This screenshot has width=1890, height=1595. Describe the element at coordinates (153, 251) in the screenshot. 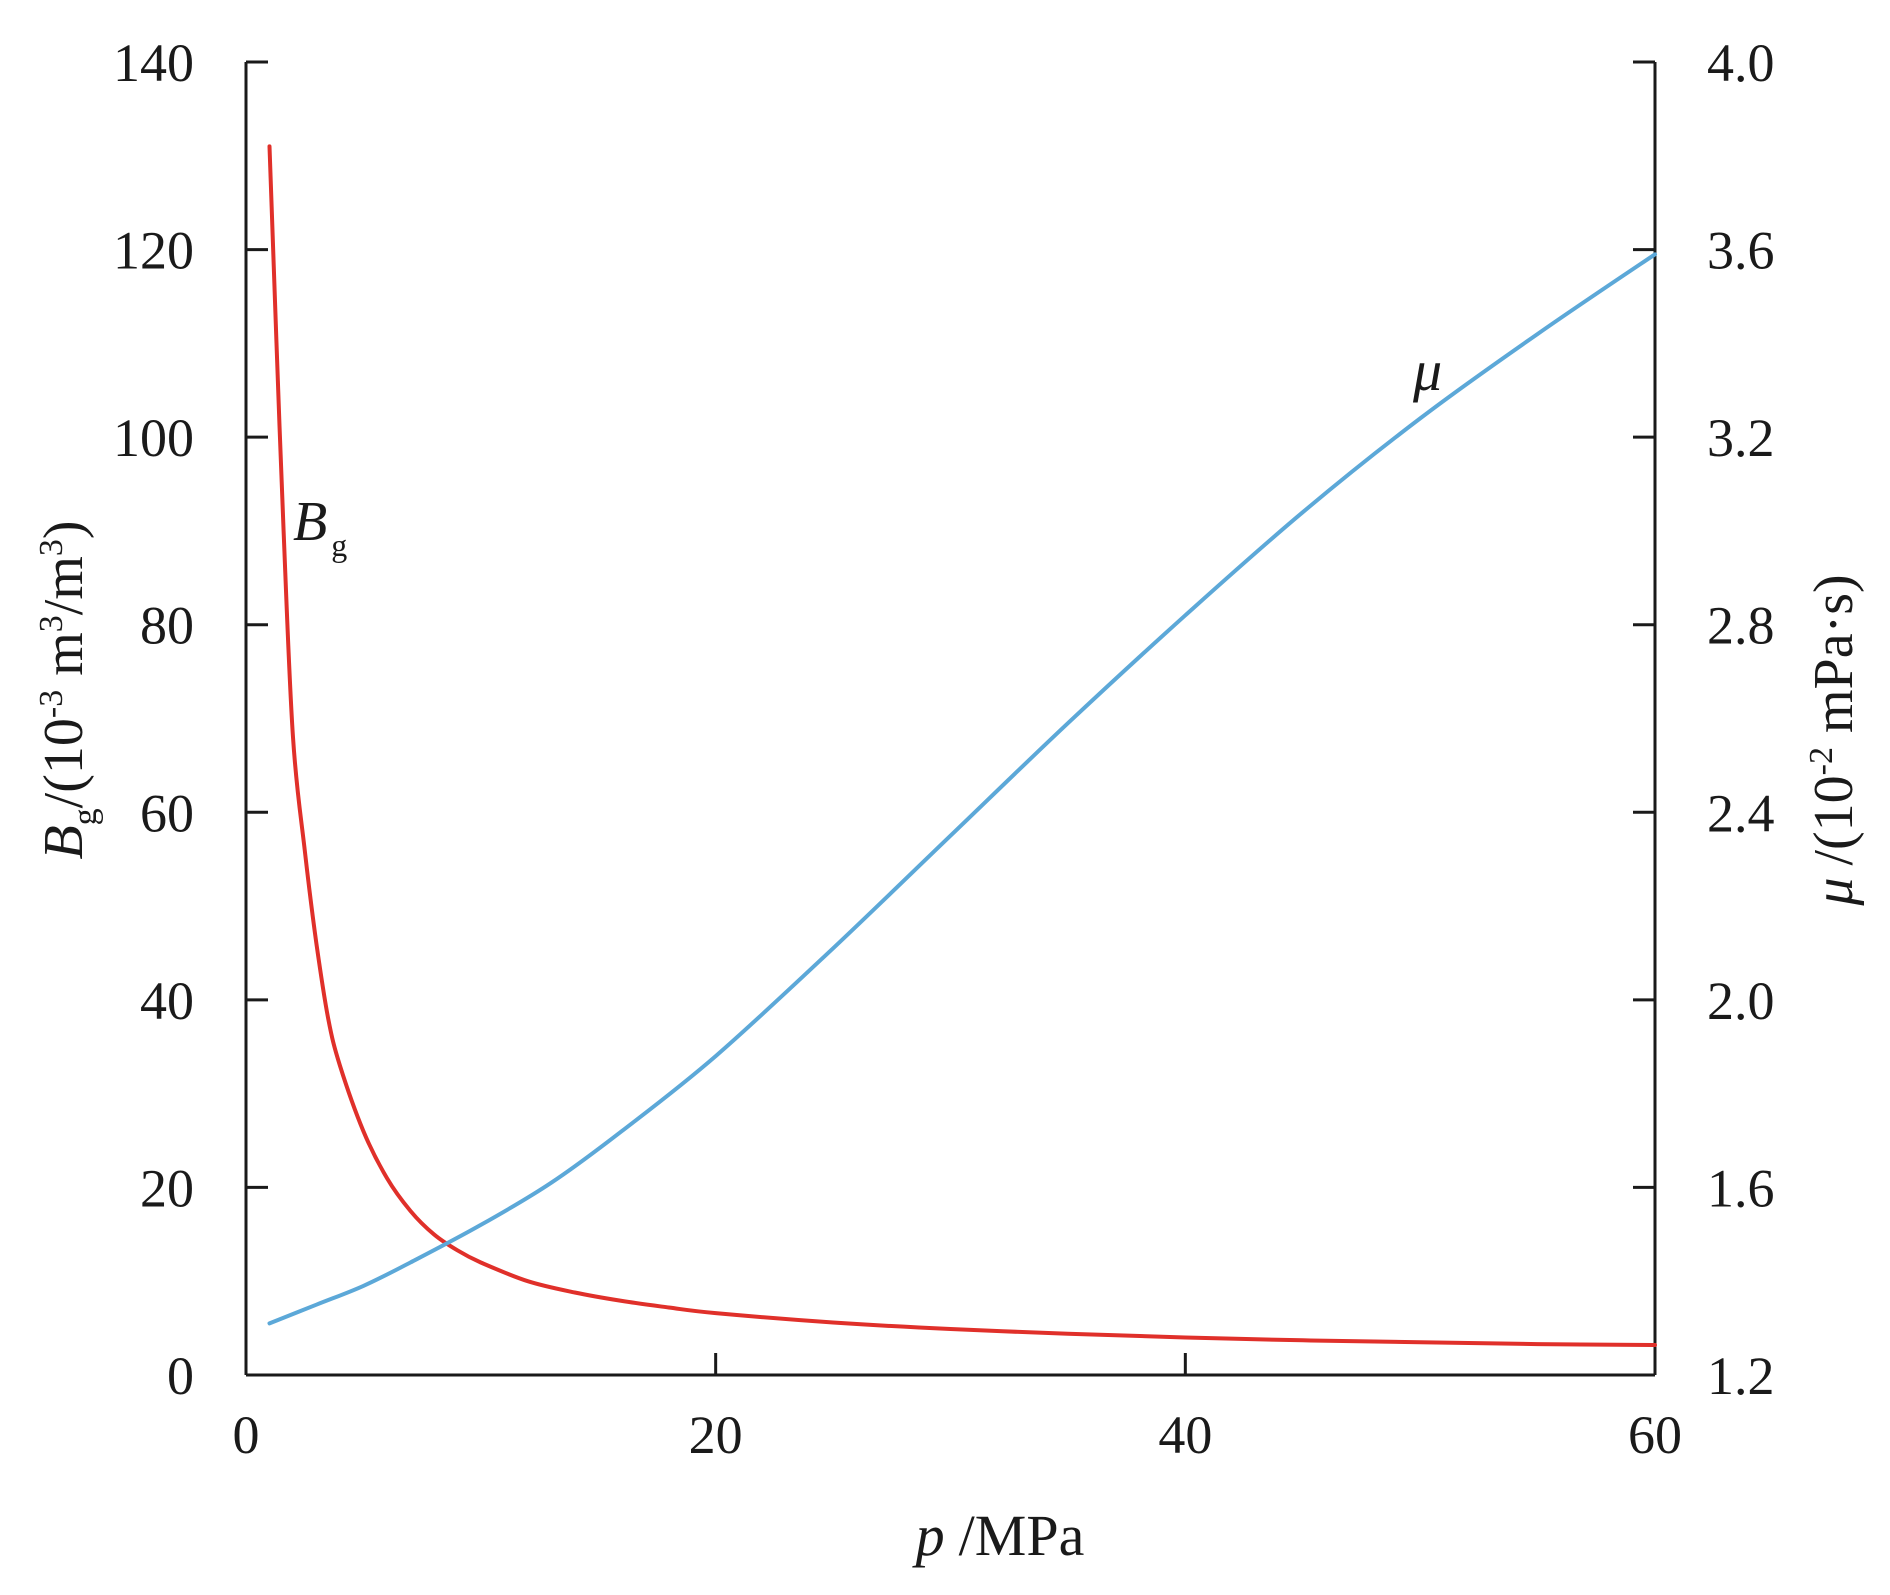

I see `y-left-tick-label: 120` at that location.